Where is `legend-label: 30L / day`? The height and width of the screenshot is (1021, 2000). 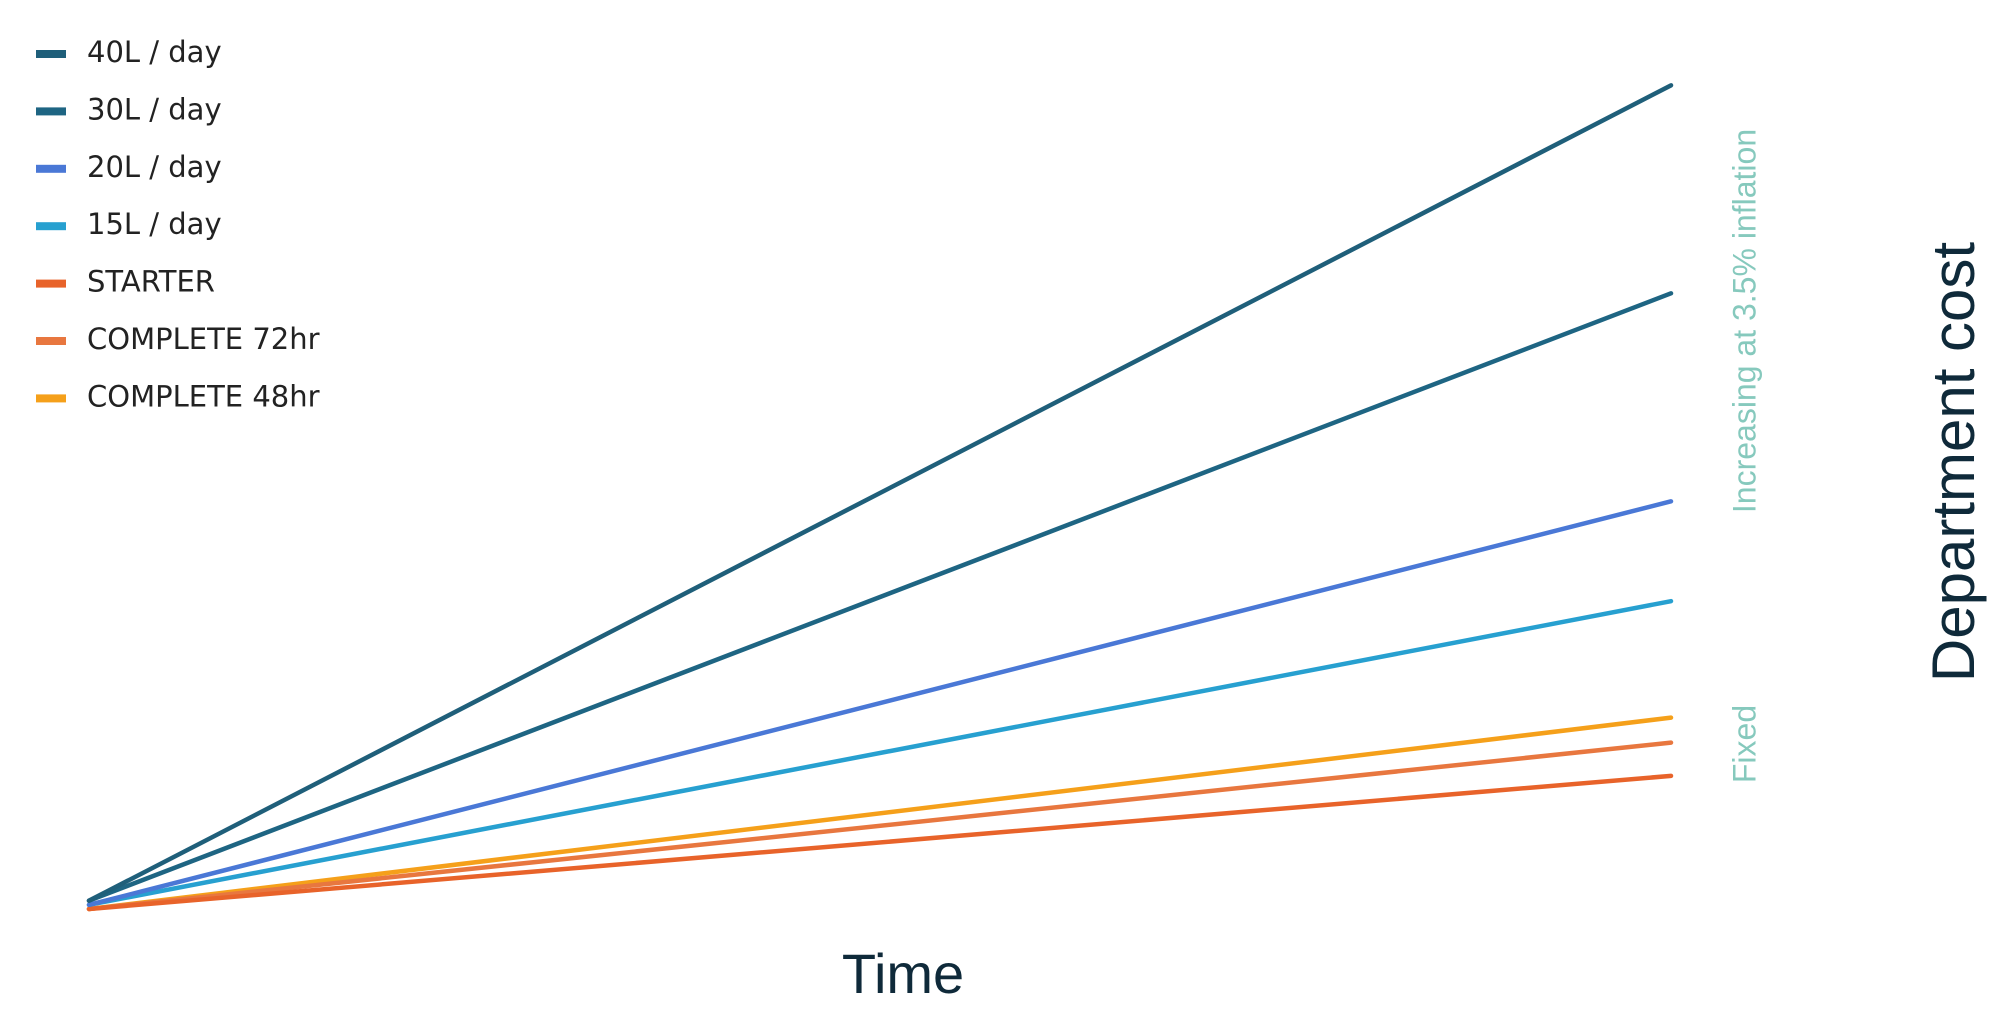 legend-label: 30L / day is located at coordinates (154, 109).